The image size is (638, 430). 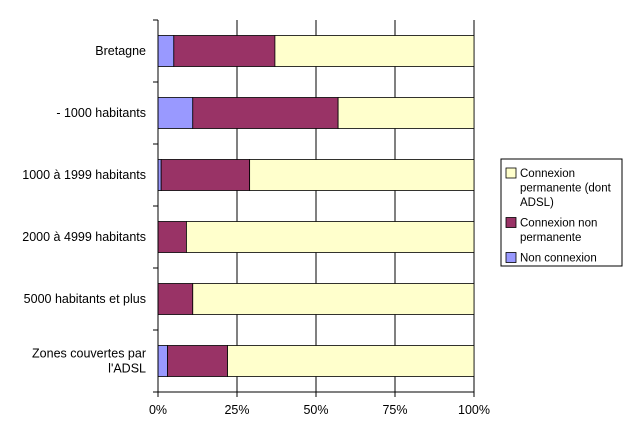 What do you see at coordinates (84, 237) in the screenshot?
I see `category-label: 2000 à 4999 habitants` at bounding box center [84, 237].